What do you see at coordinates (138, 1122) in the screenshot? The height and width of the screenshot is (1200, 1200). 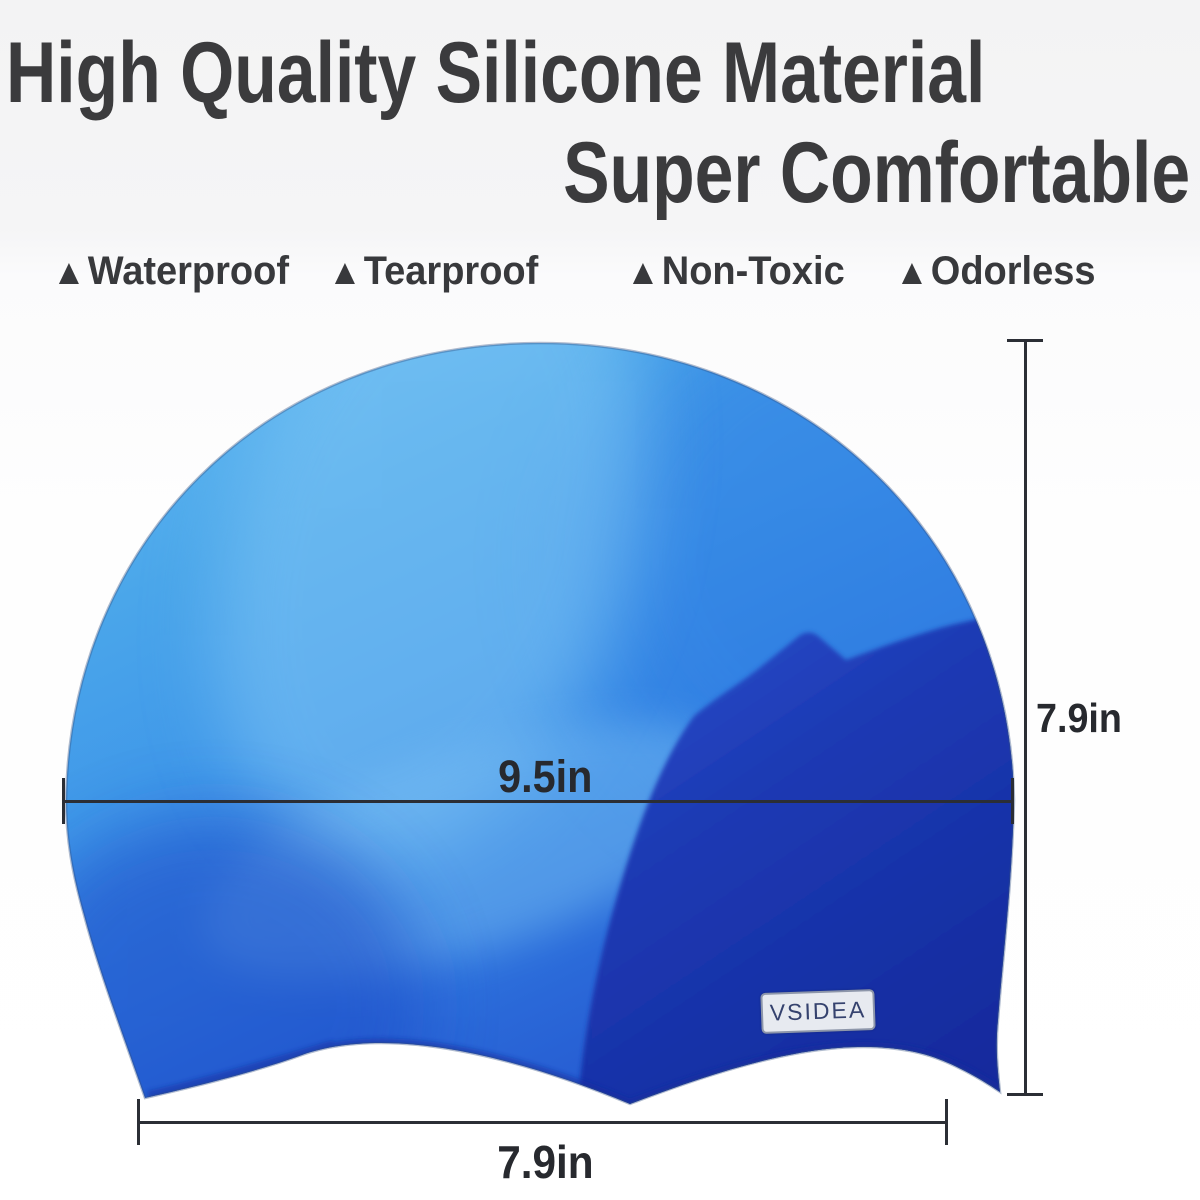 I see `dimension-bottom-tick-left` at bounding box center [138, 1122].